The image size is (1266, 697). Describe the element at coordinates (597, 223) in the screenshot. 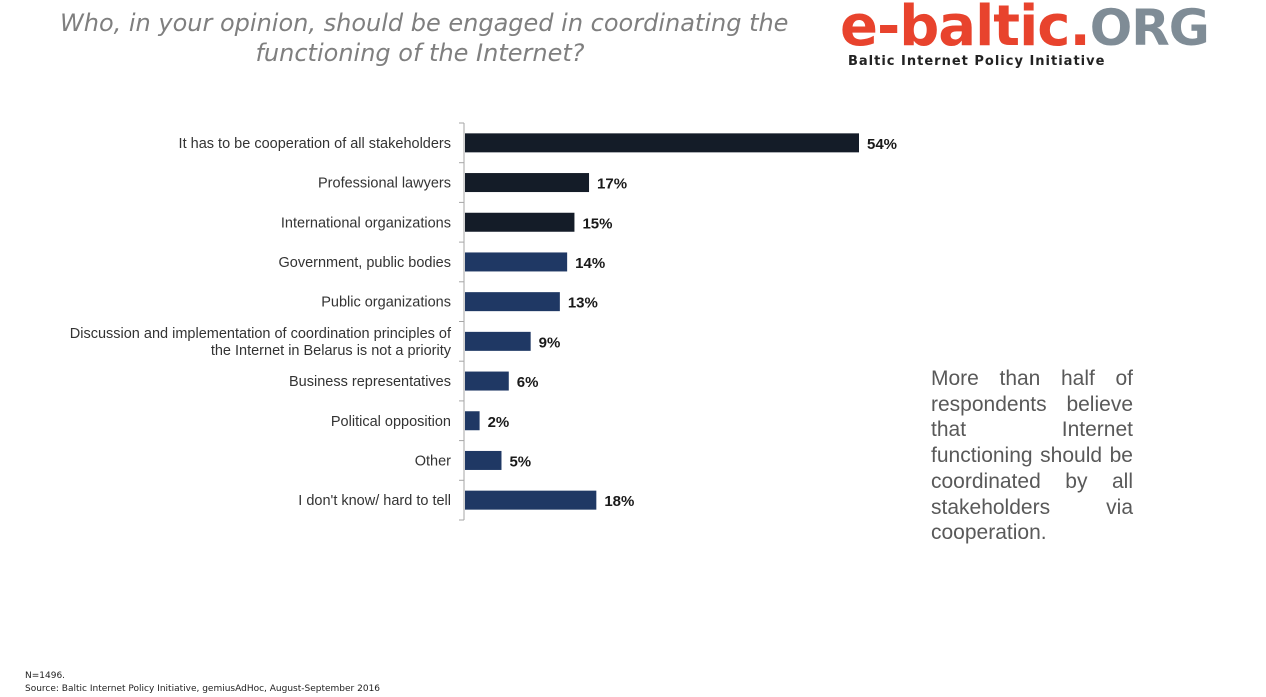

I see `data-label: 15%` at that location.